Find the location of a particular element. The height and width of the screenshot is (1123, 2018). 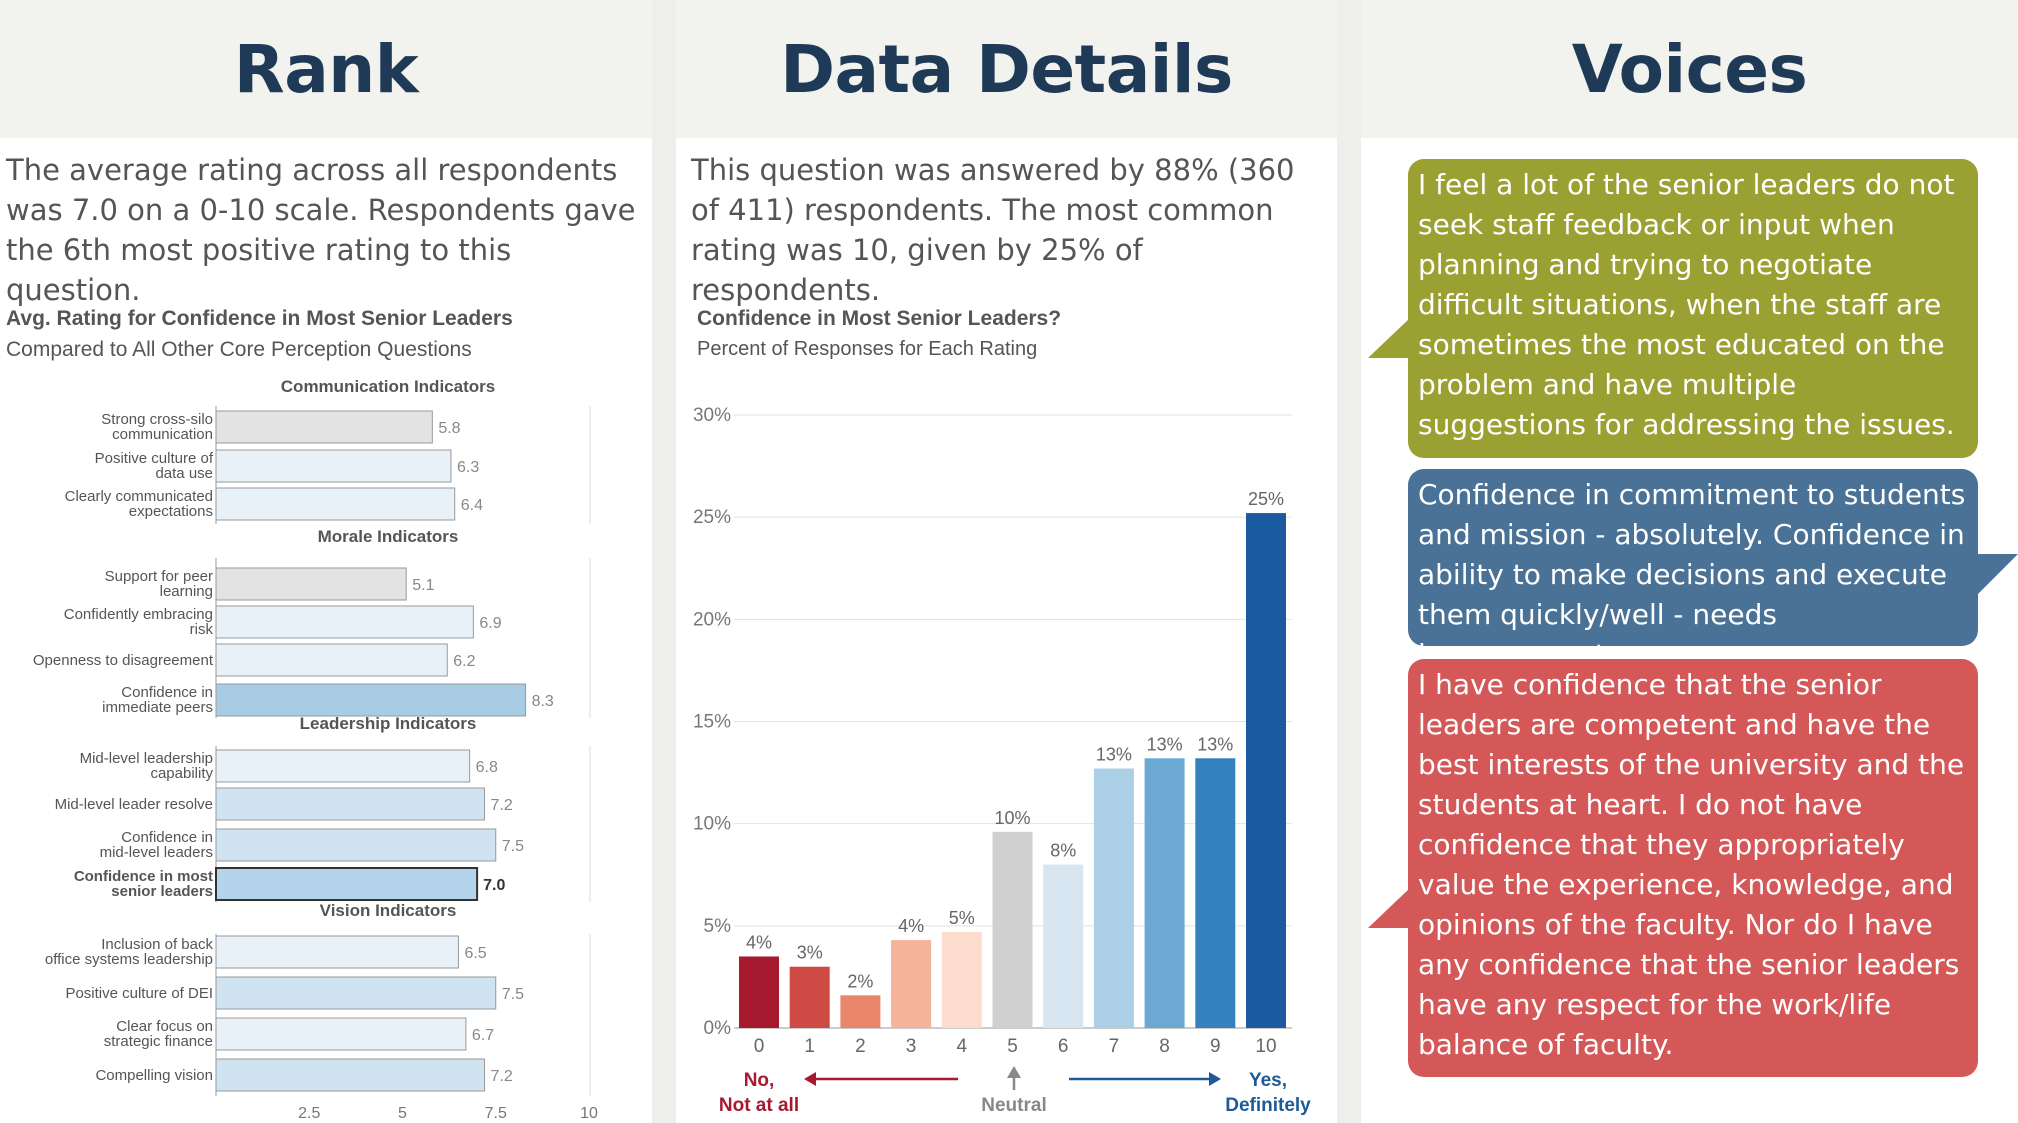

distribution-y-tick: 20% is located at coordinates (712, 619).